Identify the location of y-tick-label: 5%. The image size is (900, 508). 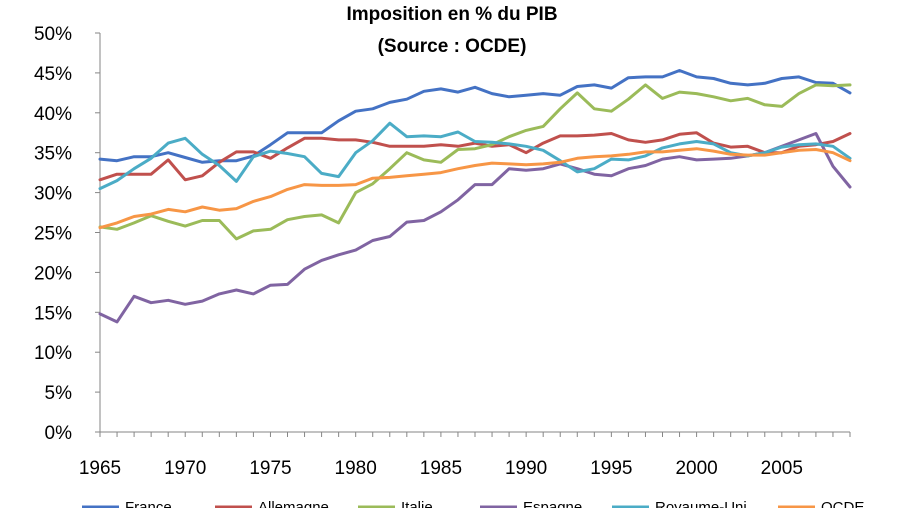
(59, 393).